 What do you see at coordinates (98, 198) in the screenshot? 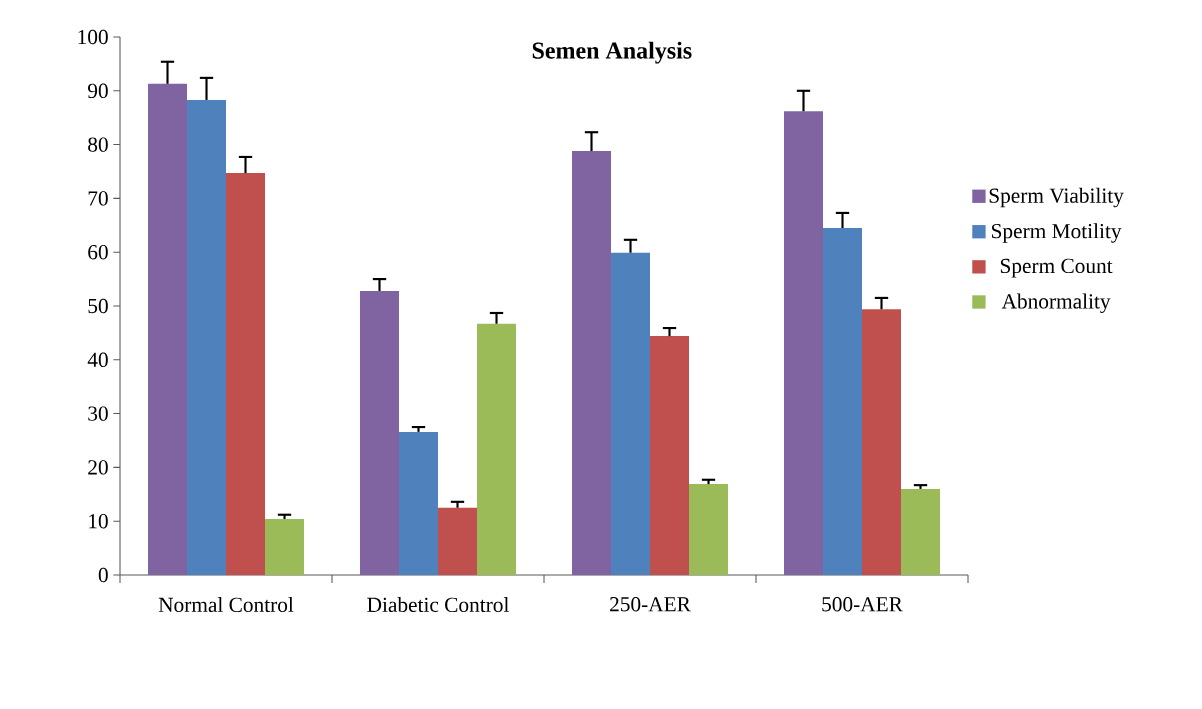
I see `y-tick-label: 70` at bounding box center [98, 198].